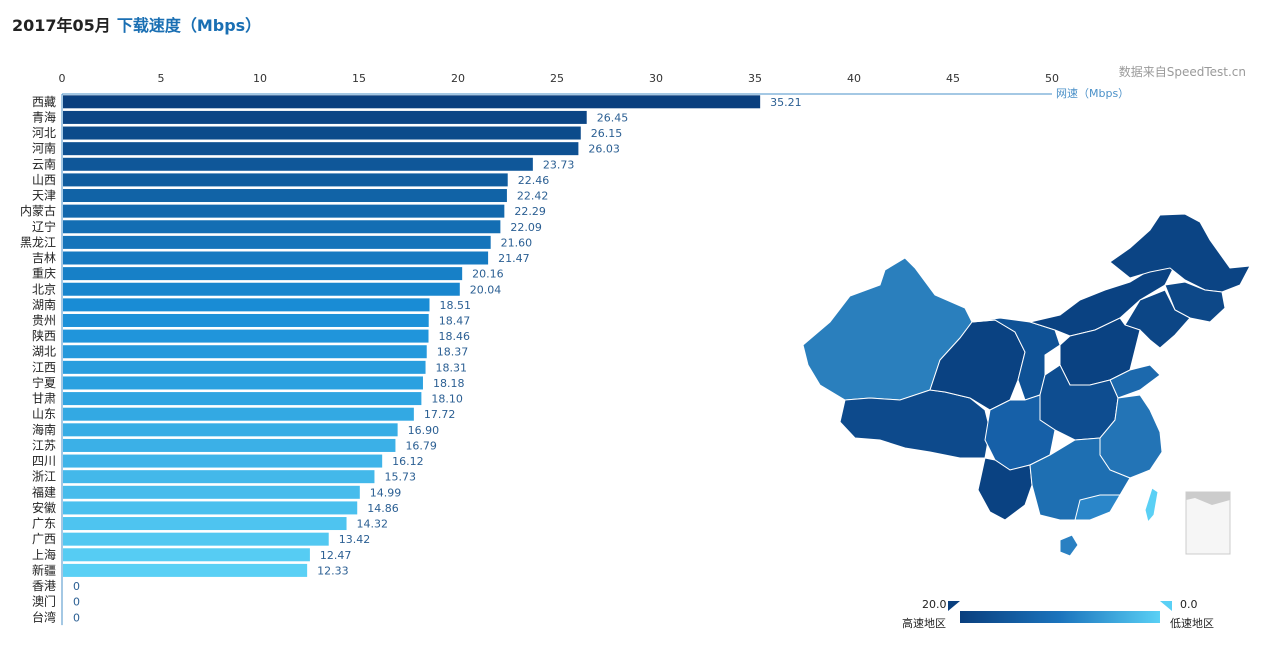 Image resolution: width=1274 pixels, height=650 pixels. Describe the element at coordinates (408, 461) in the screenshot. I see `bar-value-label: 16.12` at that location.